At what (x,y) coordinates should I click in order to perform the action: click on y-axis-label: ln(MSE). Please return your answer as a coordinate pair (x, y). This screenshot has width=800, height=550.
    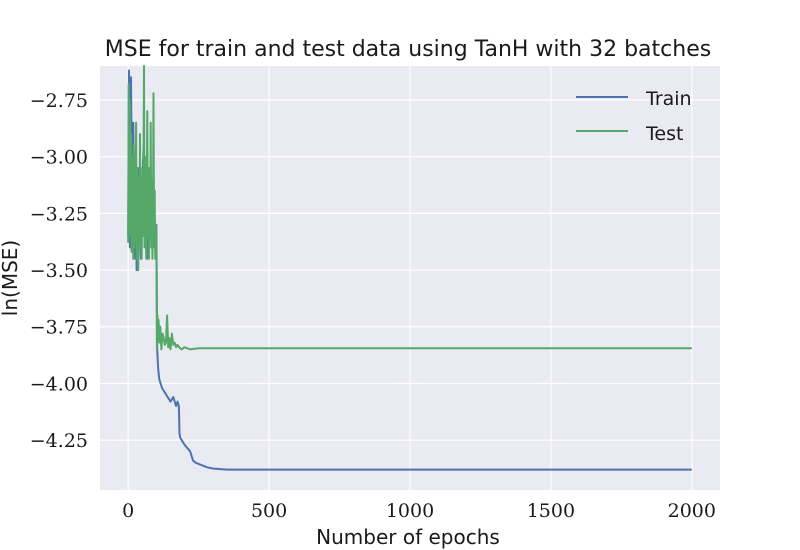
    Looking at the image, I should click on (11, 278).